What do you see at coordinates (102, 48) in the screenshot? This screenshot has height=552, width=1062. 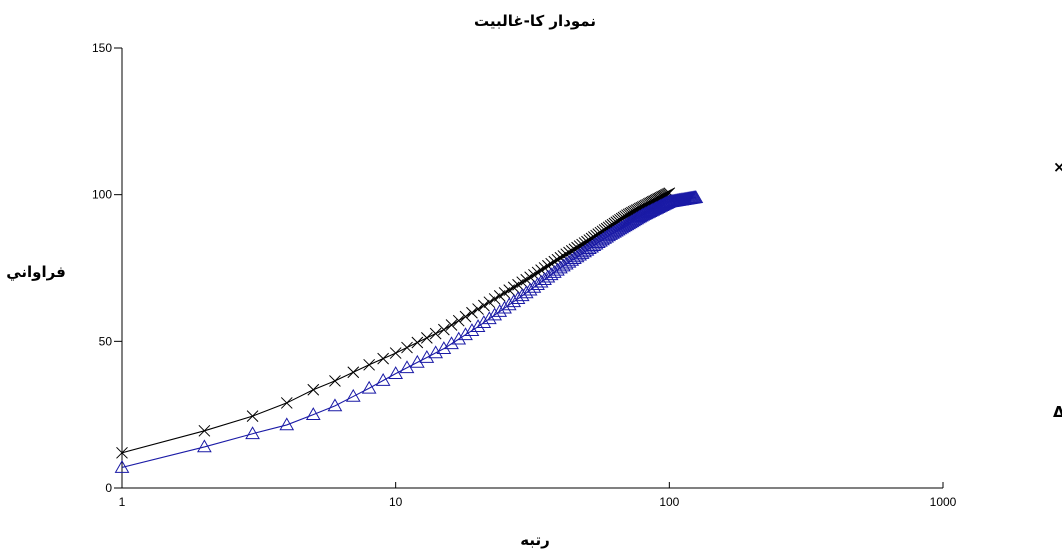 I see `y-tick-label: 150` at bounding box center [102, 48].